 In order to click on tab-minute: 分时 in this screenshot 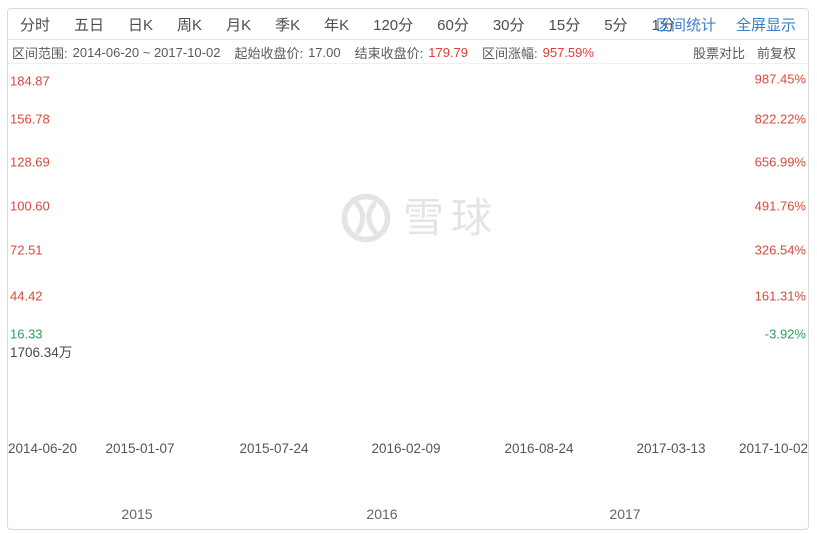, I will do `click(35, 25)`.